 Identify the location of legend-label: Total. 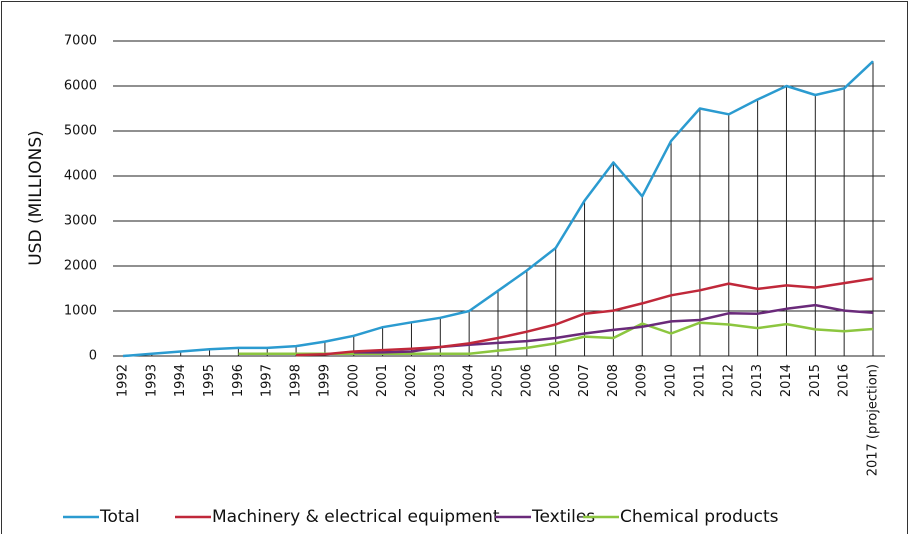
(119, 517).